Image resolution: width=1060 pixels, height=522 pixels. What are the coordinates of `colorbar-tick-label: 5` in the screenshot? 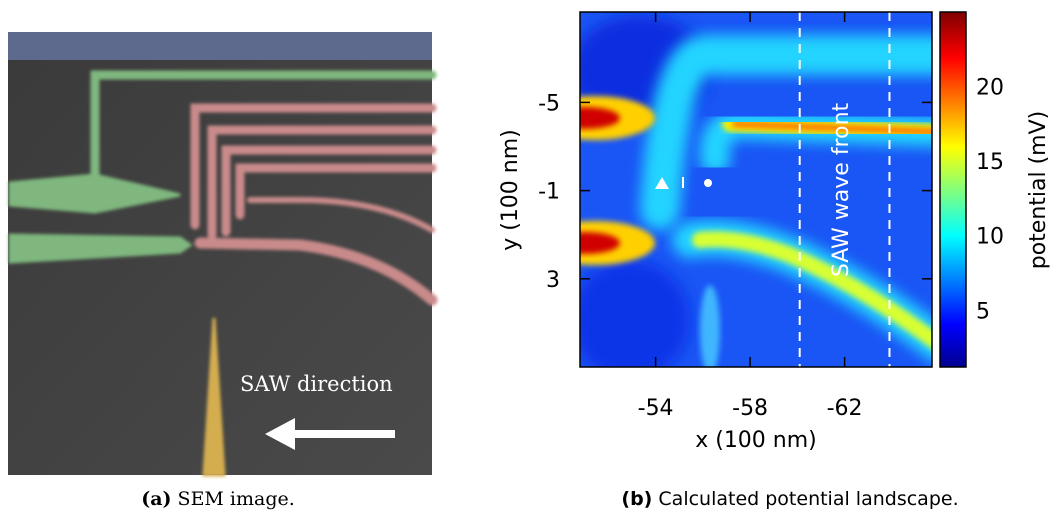 It's located at (983, 311).